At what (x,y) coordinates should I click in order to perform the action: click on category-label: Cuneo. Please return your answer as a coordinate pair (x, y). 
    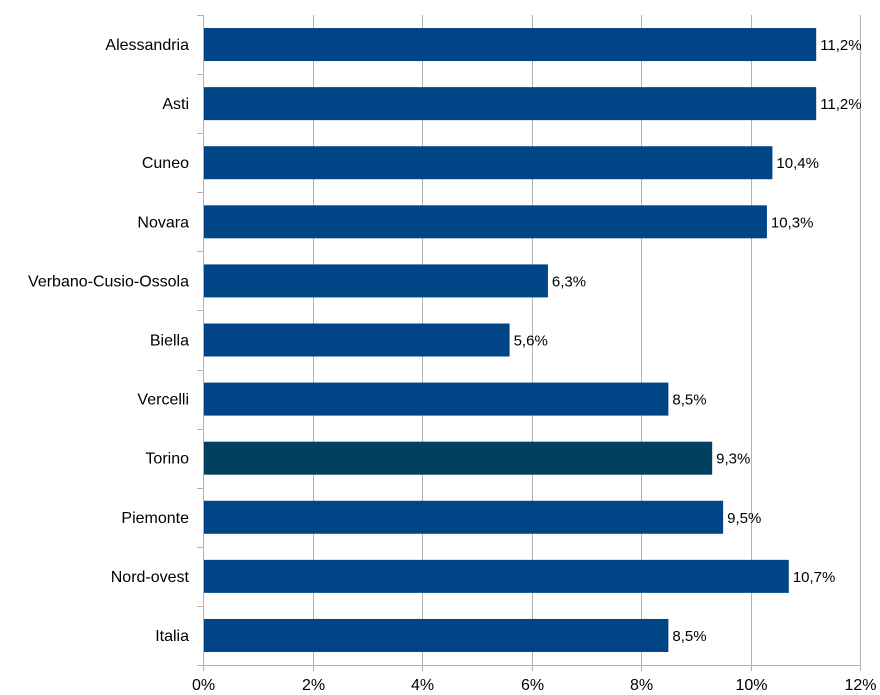
    Looking at the image, I should click on (165, 163).